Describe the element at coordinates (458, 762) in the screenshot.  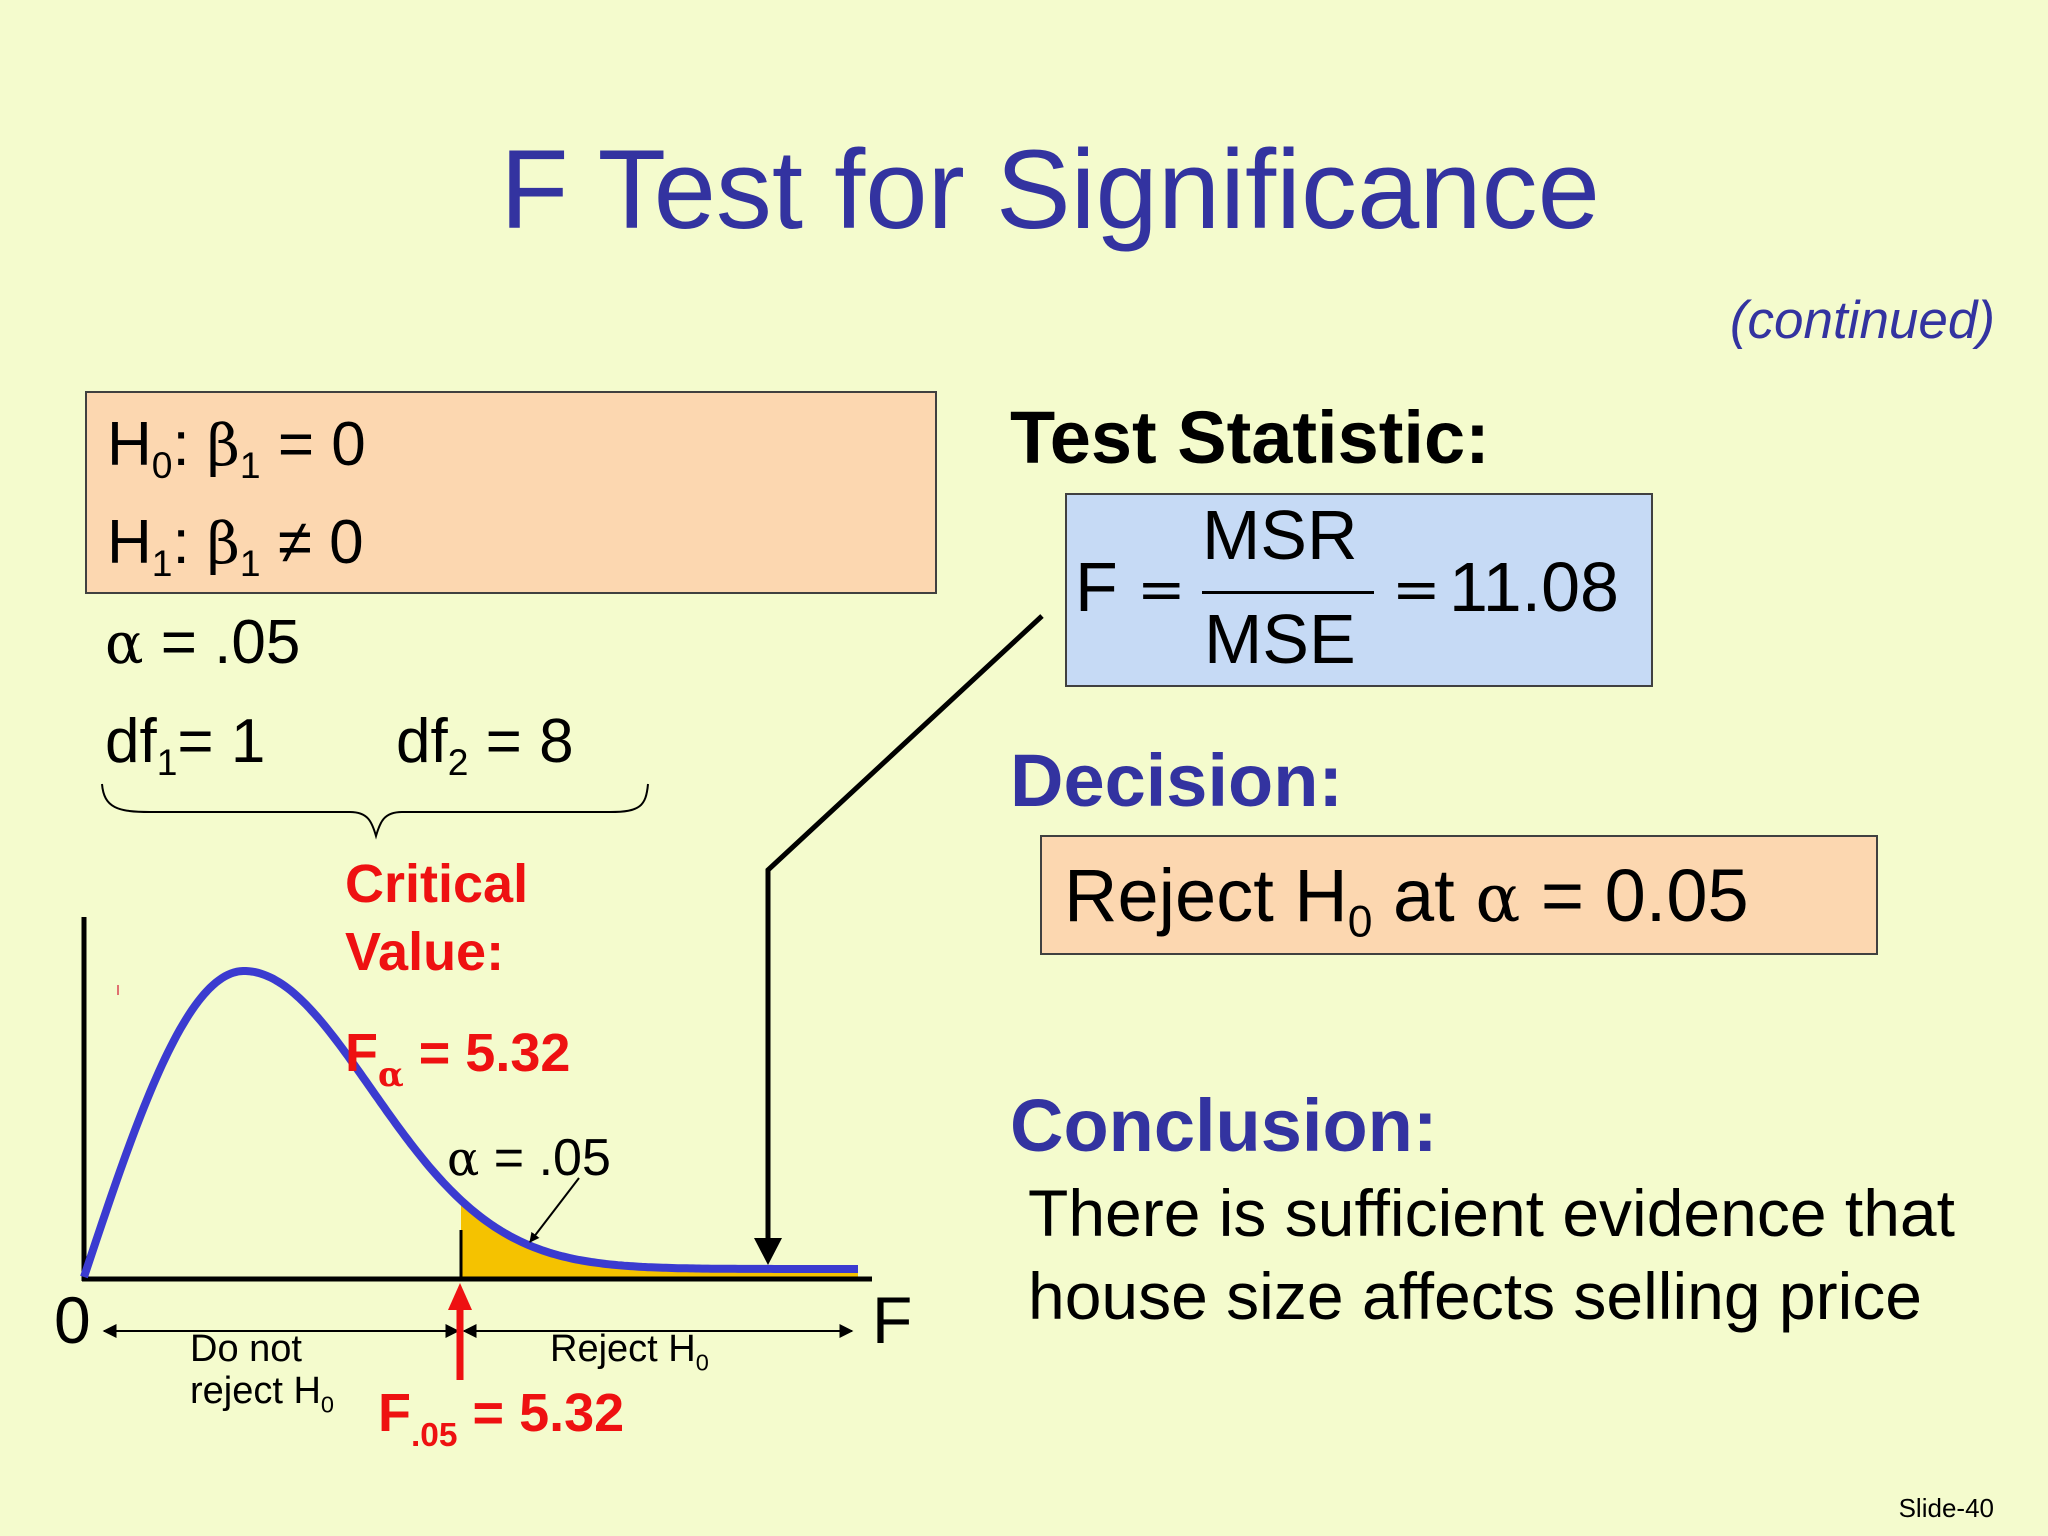
I see `df2-sub: 2` at that location.